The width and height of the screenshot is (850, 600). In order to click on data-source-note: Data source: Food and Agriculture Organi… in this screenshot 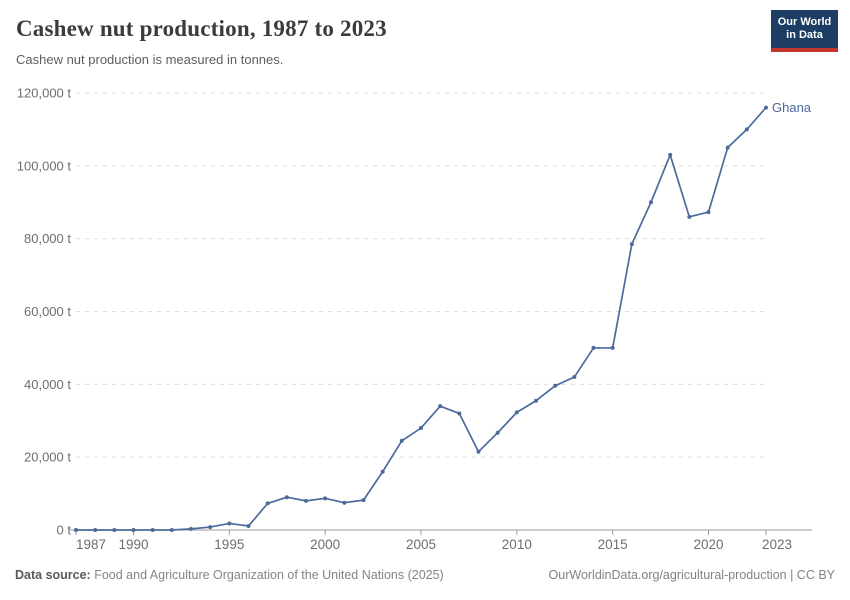, I will do `click(229, 575)`.